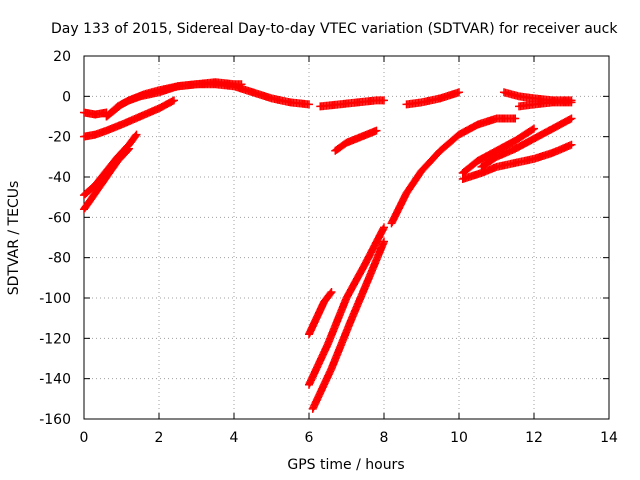 The width and height of the screenshot is (640, 480). Describe the element at coordinates (55, 339) in the screenshot. I see `y-tick-label: -120` at that location.